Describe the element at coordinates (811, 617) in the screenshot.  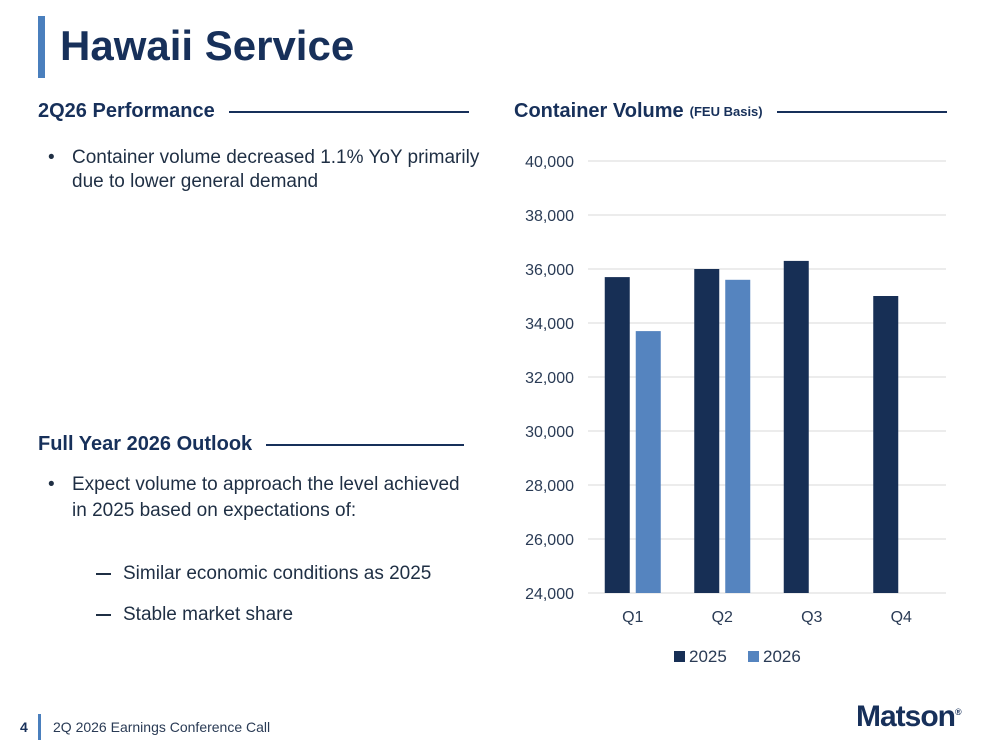
I see `x-tick-label: Q3` at that location.